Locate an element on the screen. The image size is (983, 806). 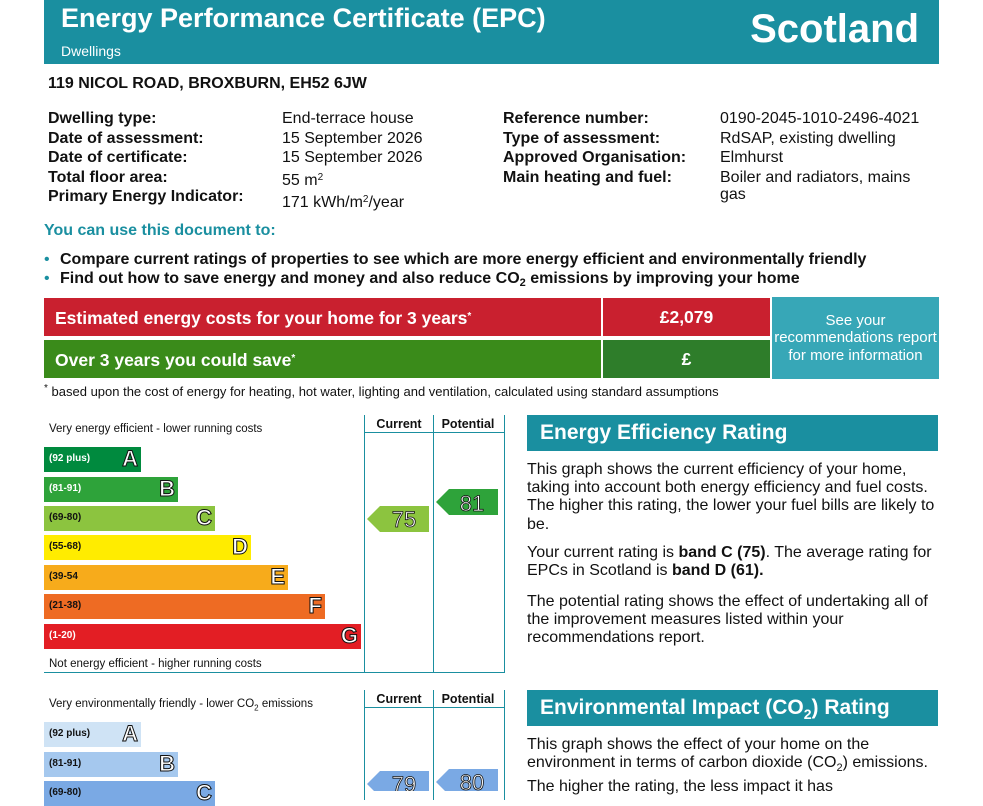
detail-label: Type of assessment: is located at coordinates (582, 138).